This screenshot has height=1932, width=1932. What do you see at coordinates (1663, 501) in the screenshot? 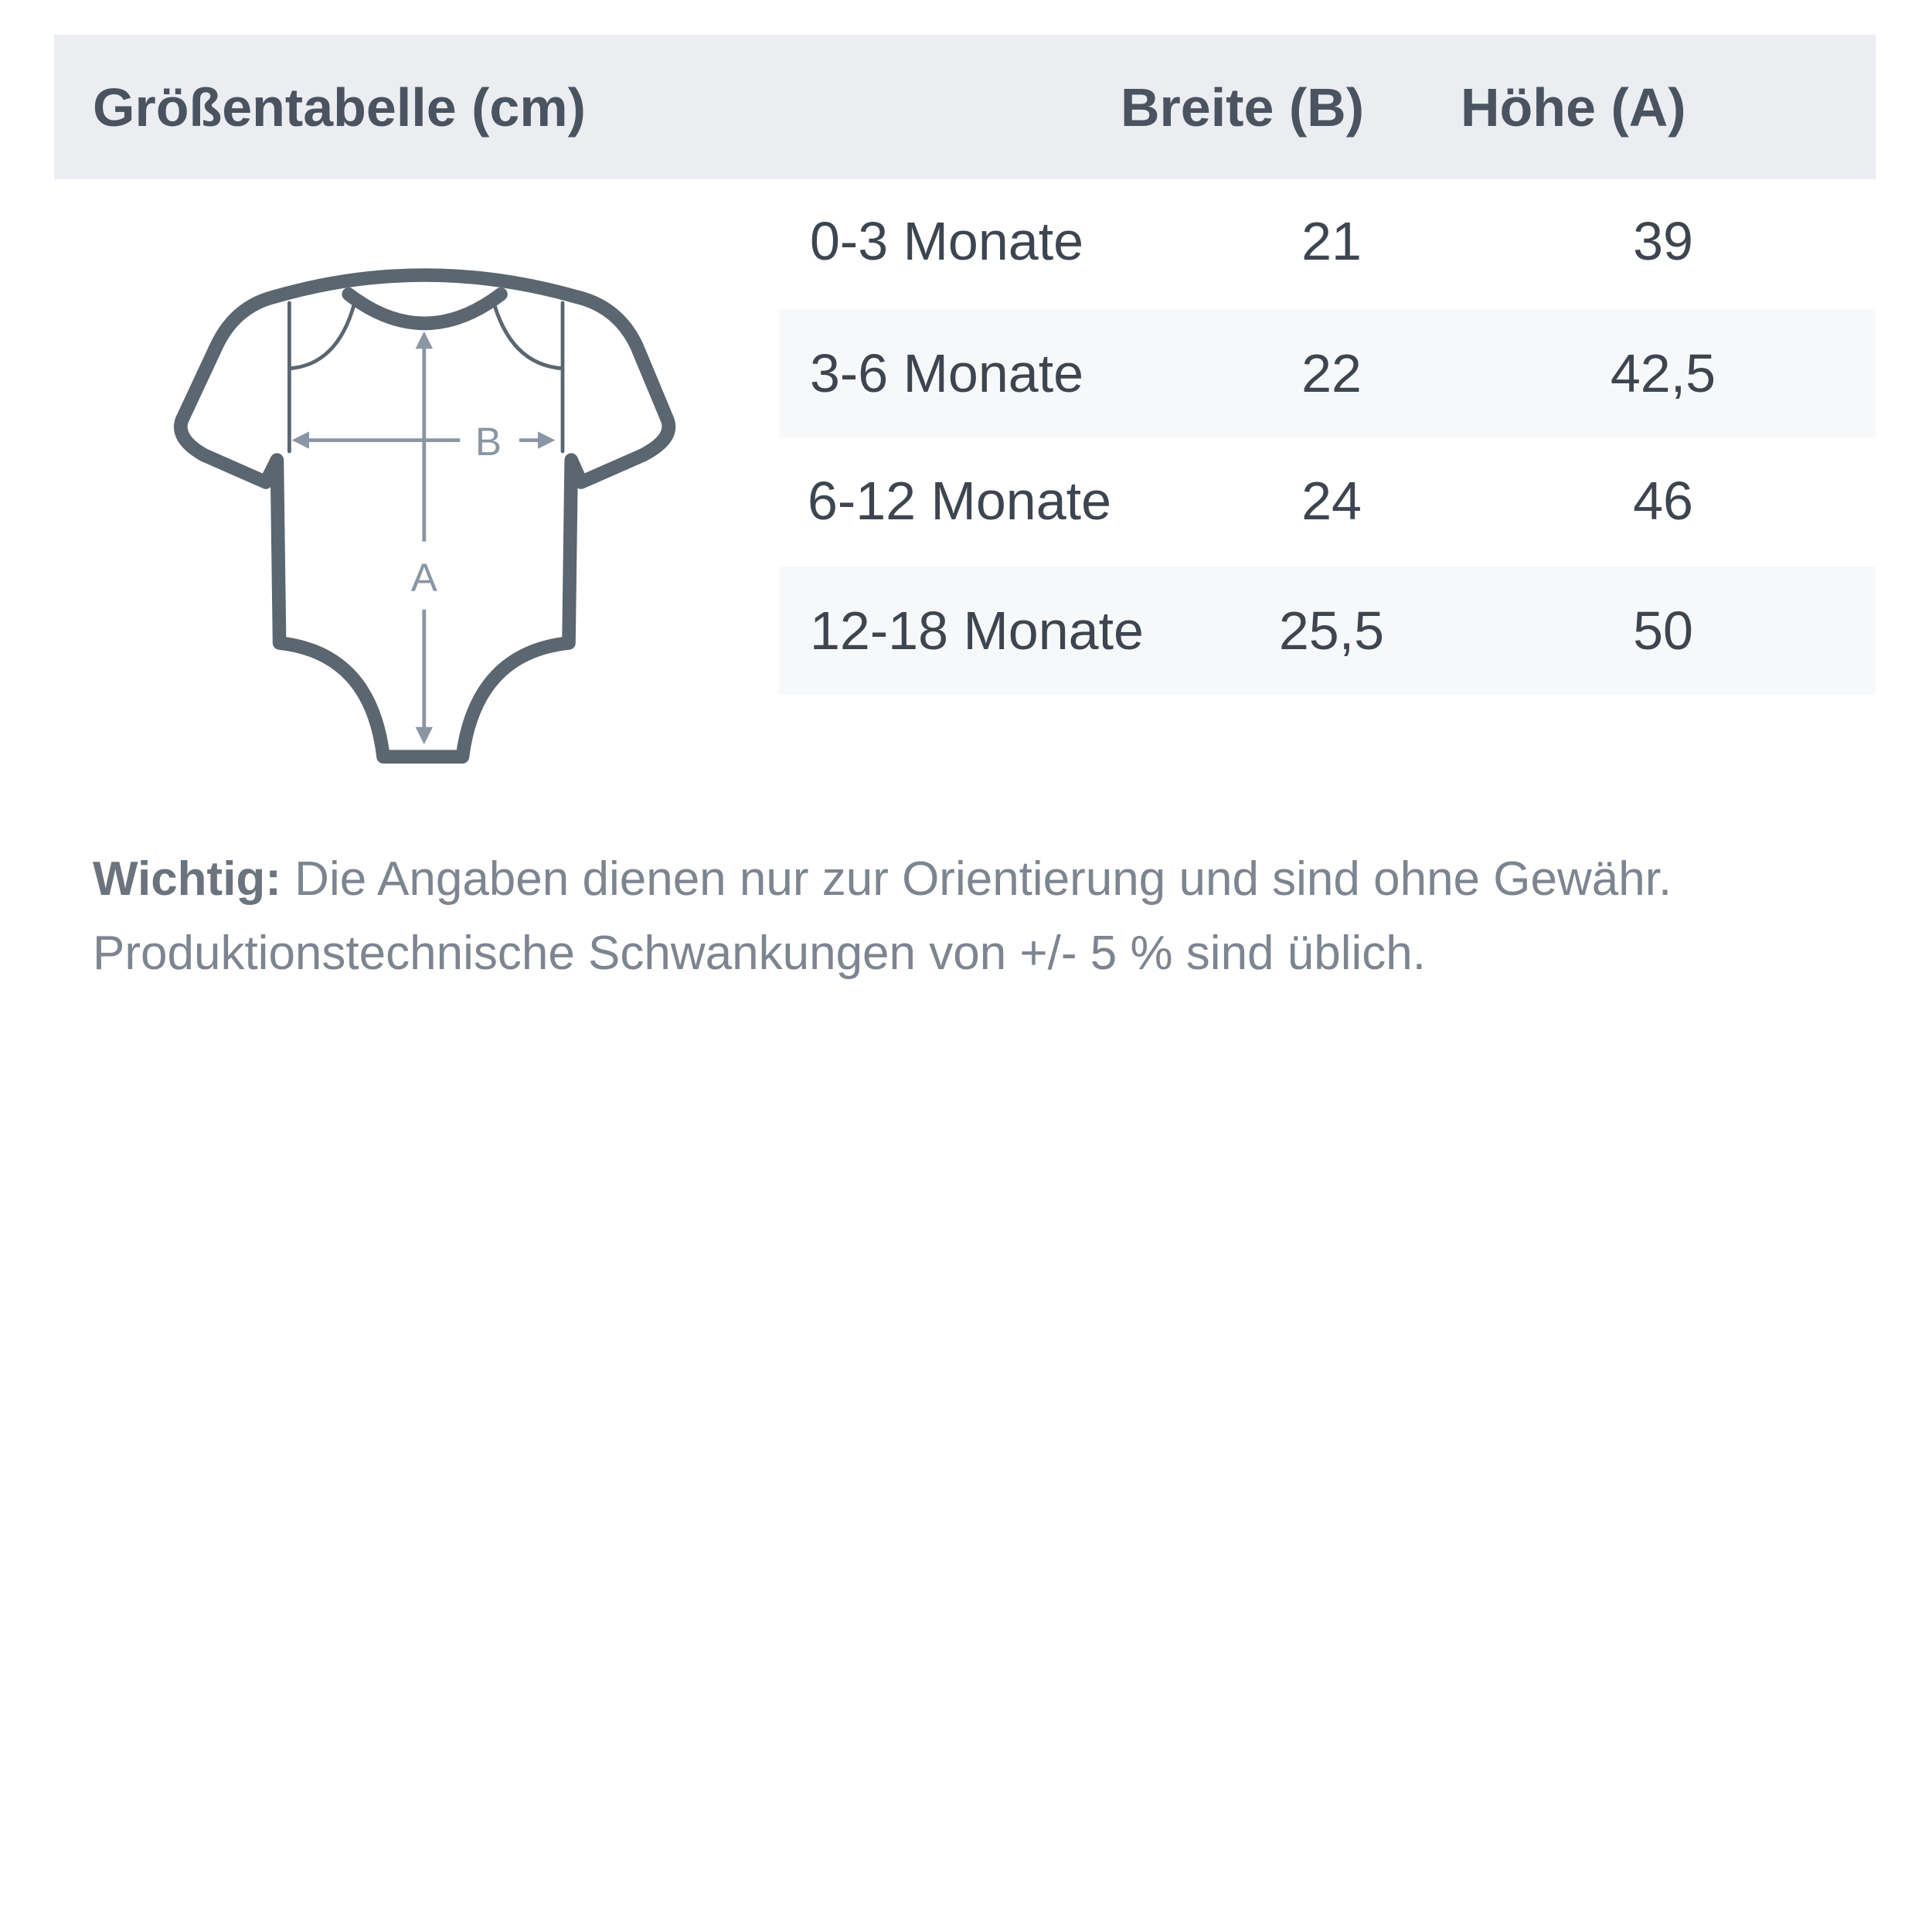
I see `height-value: 46` at bounding box center [1663, 501].